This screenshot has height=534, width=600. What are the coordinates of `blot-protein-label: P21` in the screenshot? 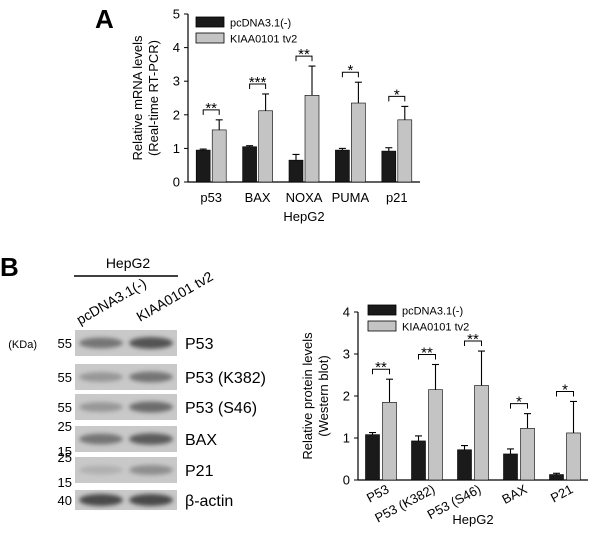 It's located at (199, 471).